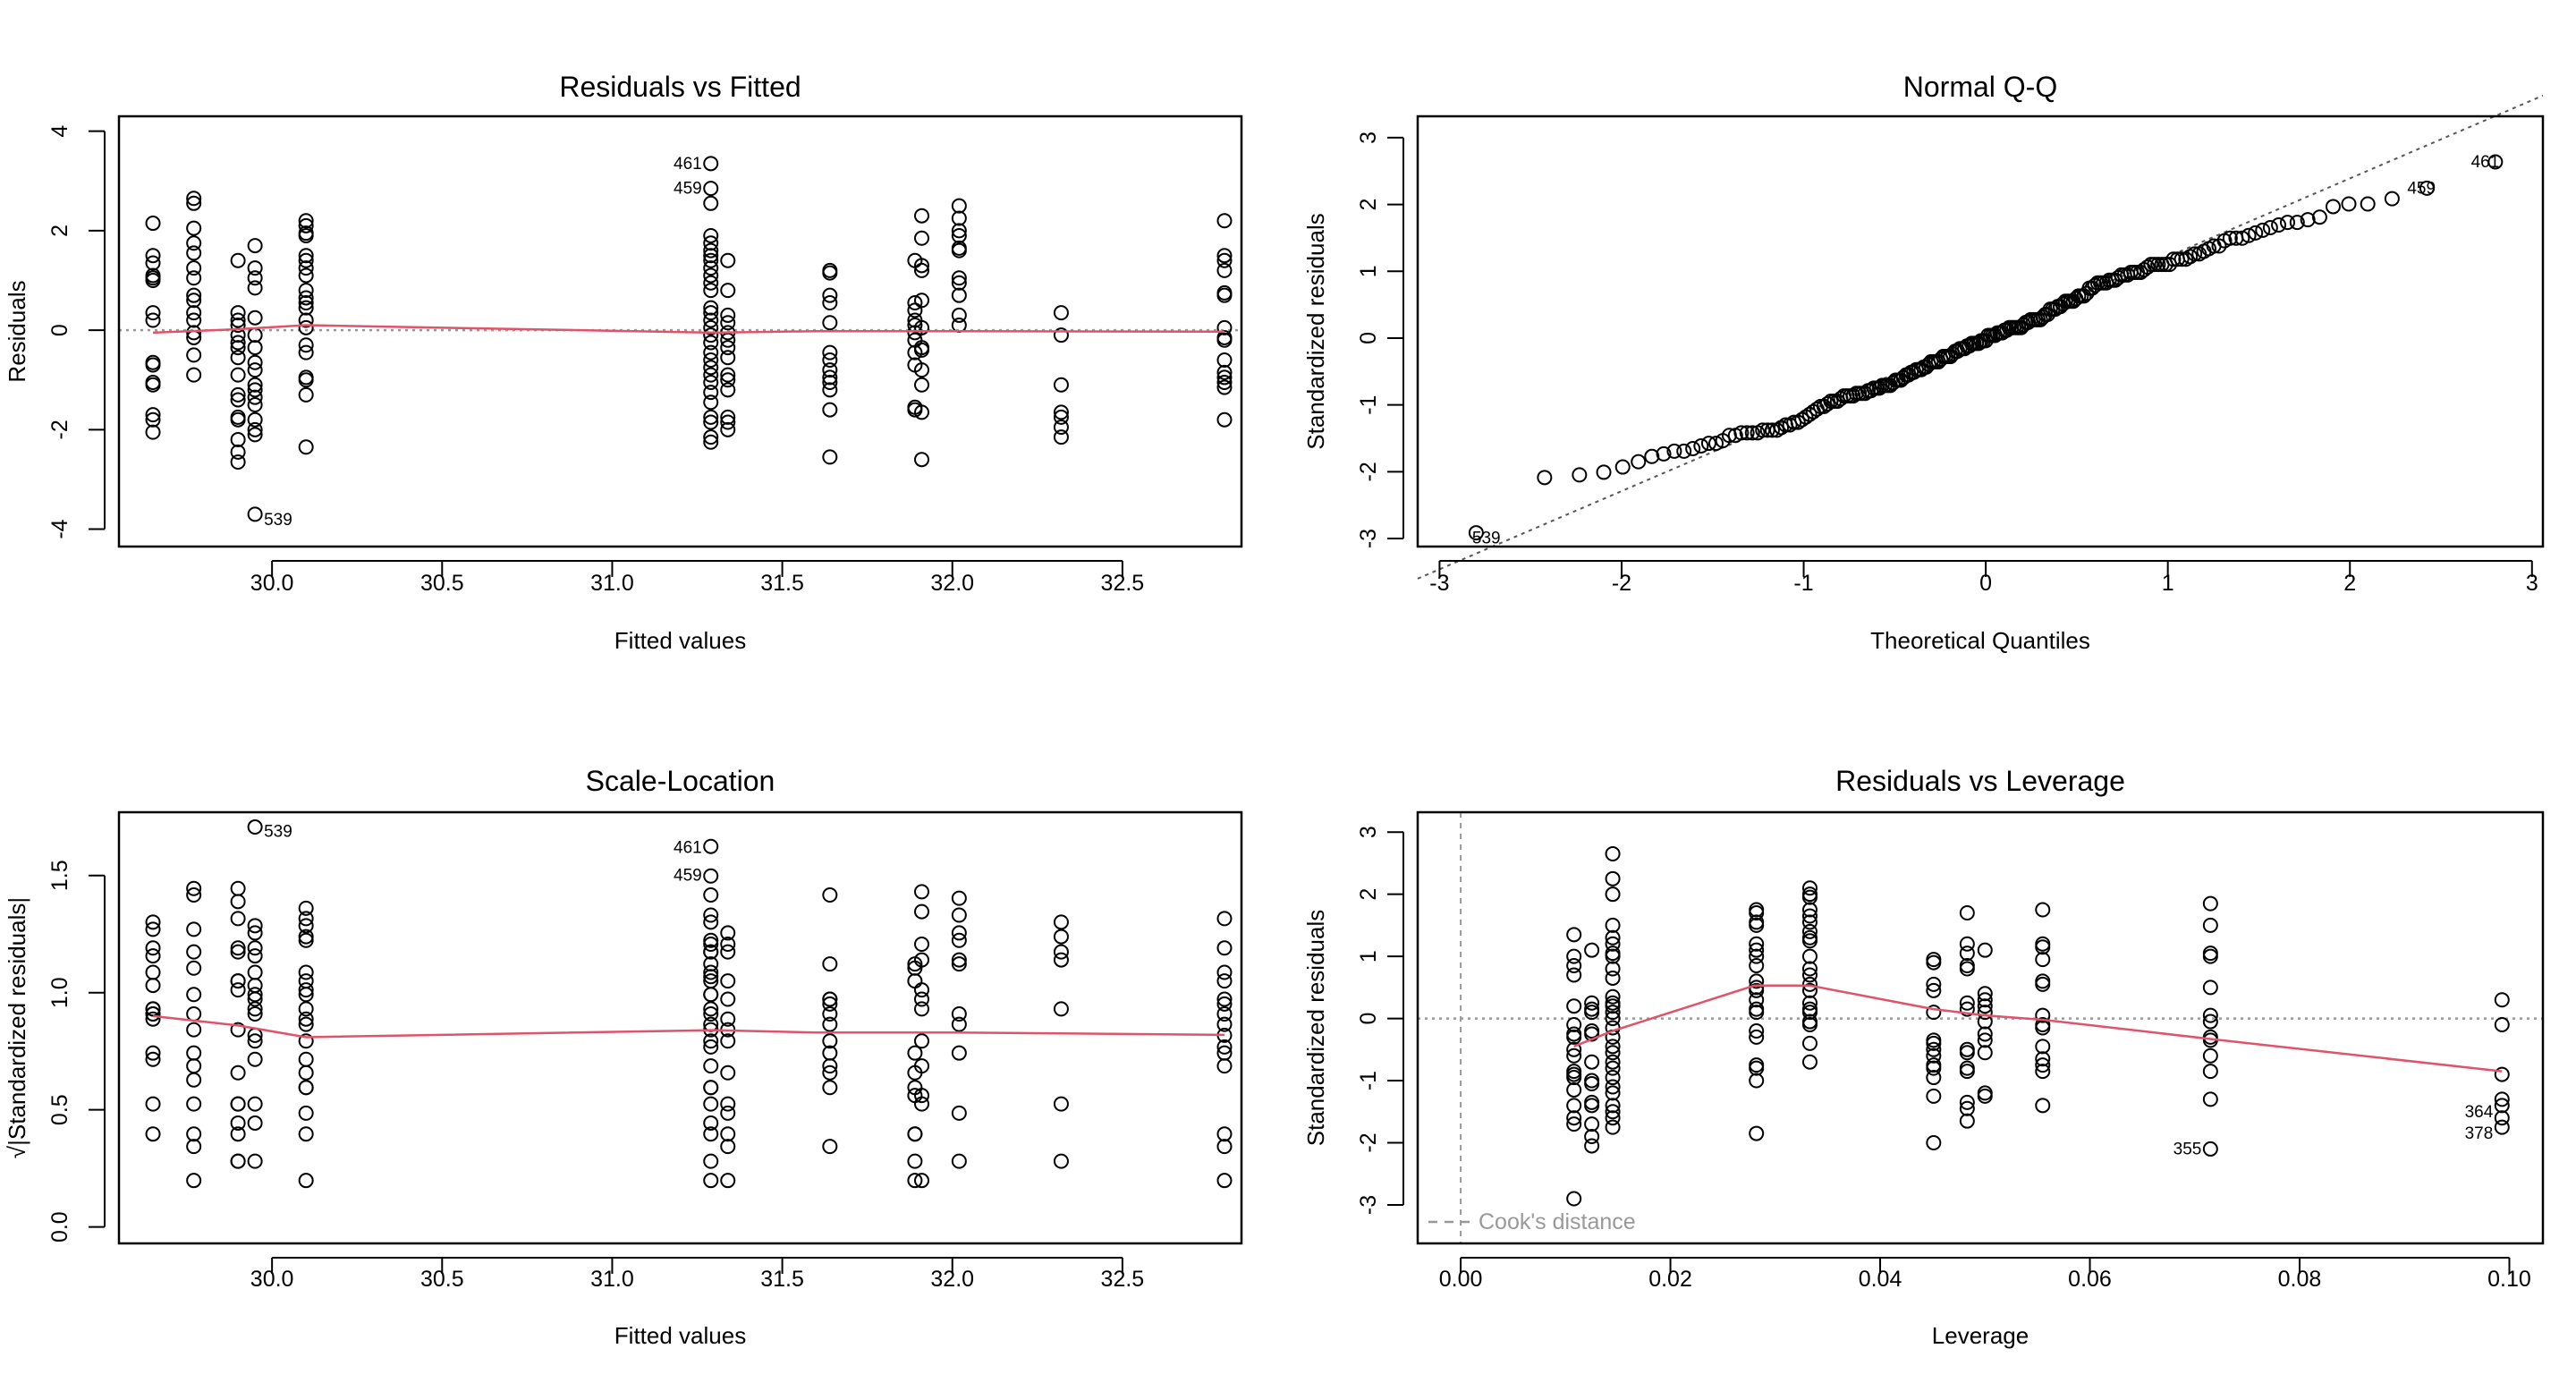  I want to click on point-label: 459, so click(688, 189).